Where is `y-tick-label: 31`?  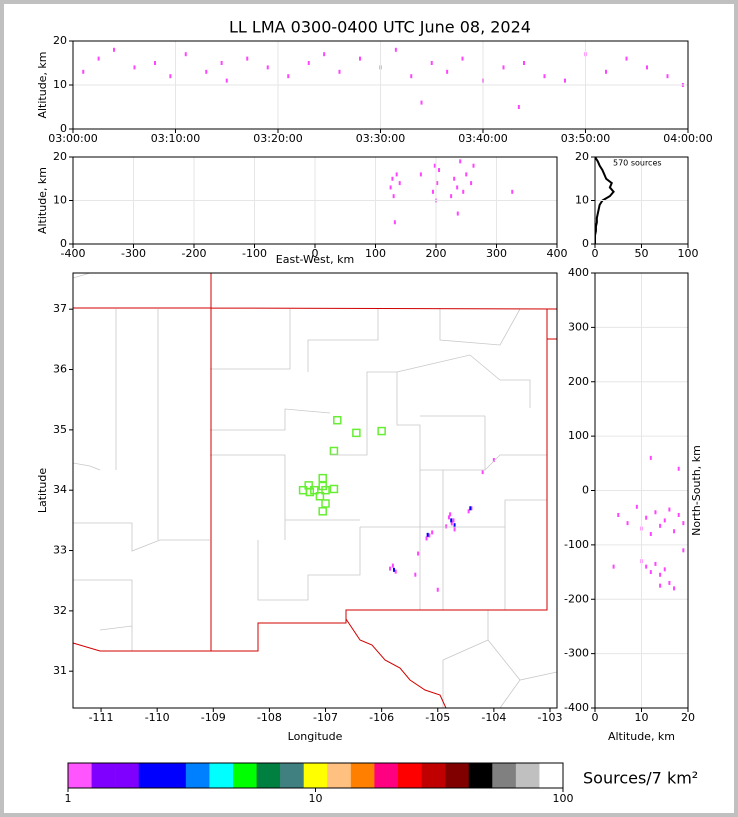 y-tick-label: 31 is located at coordinates (60, 670).